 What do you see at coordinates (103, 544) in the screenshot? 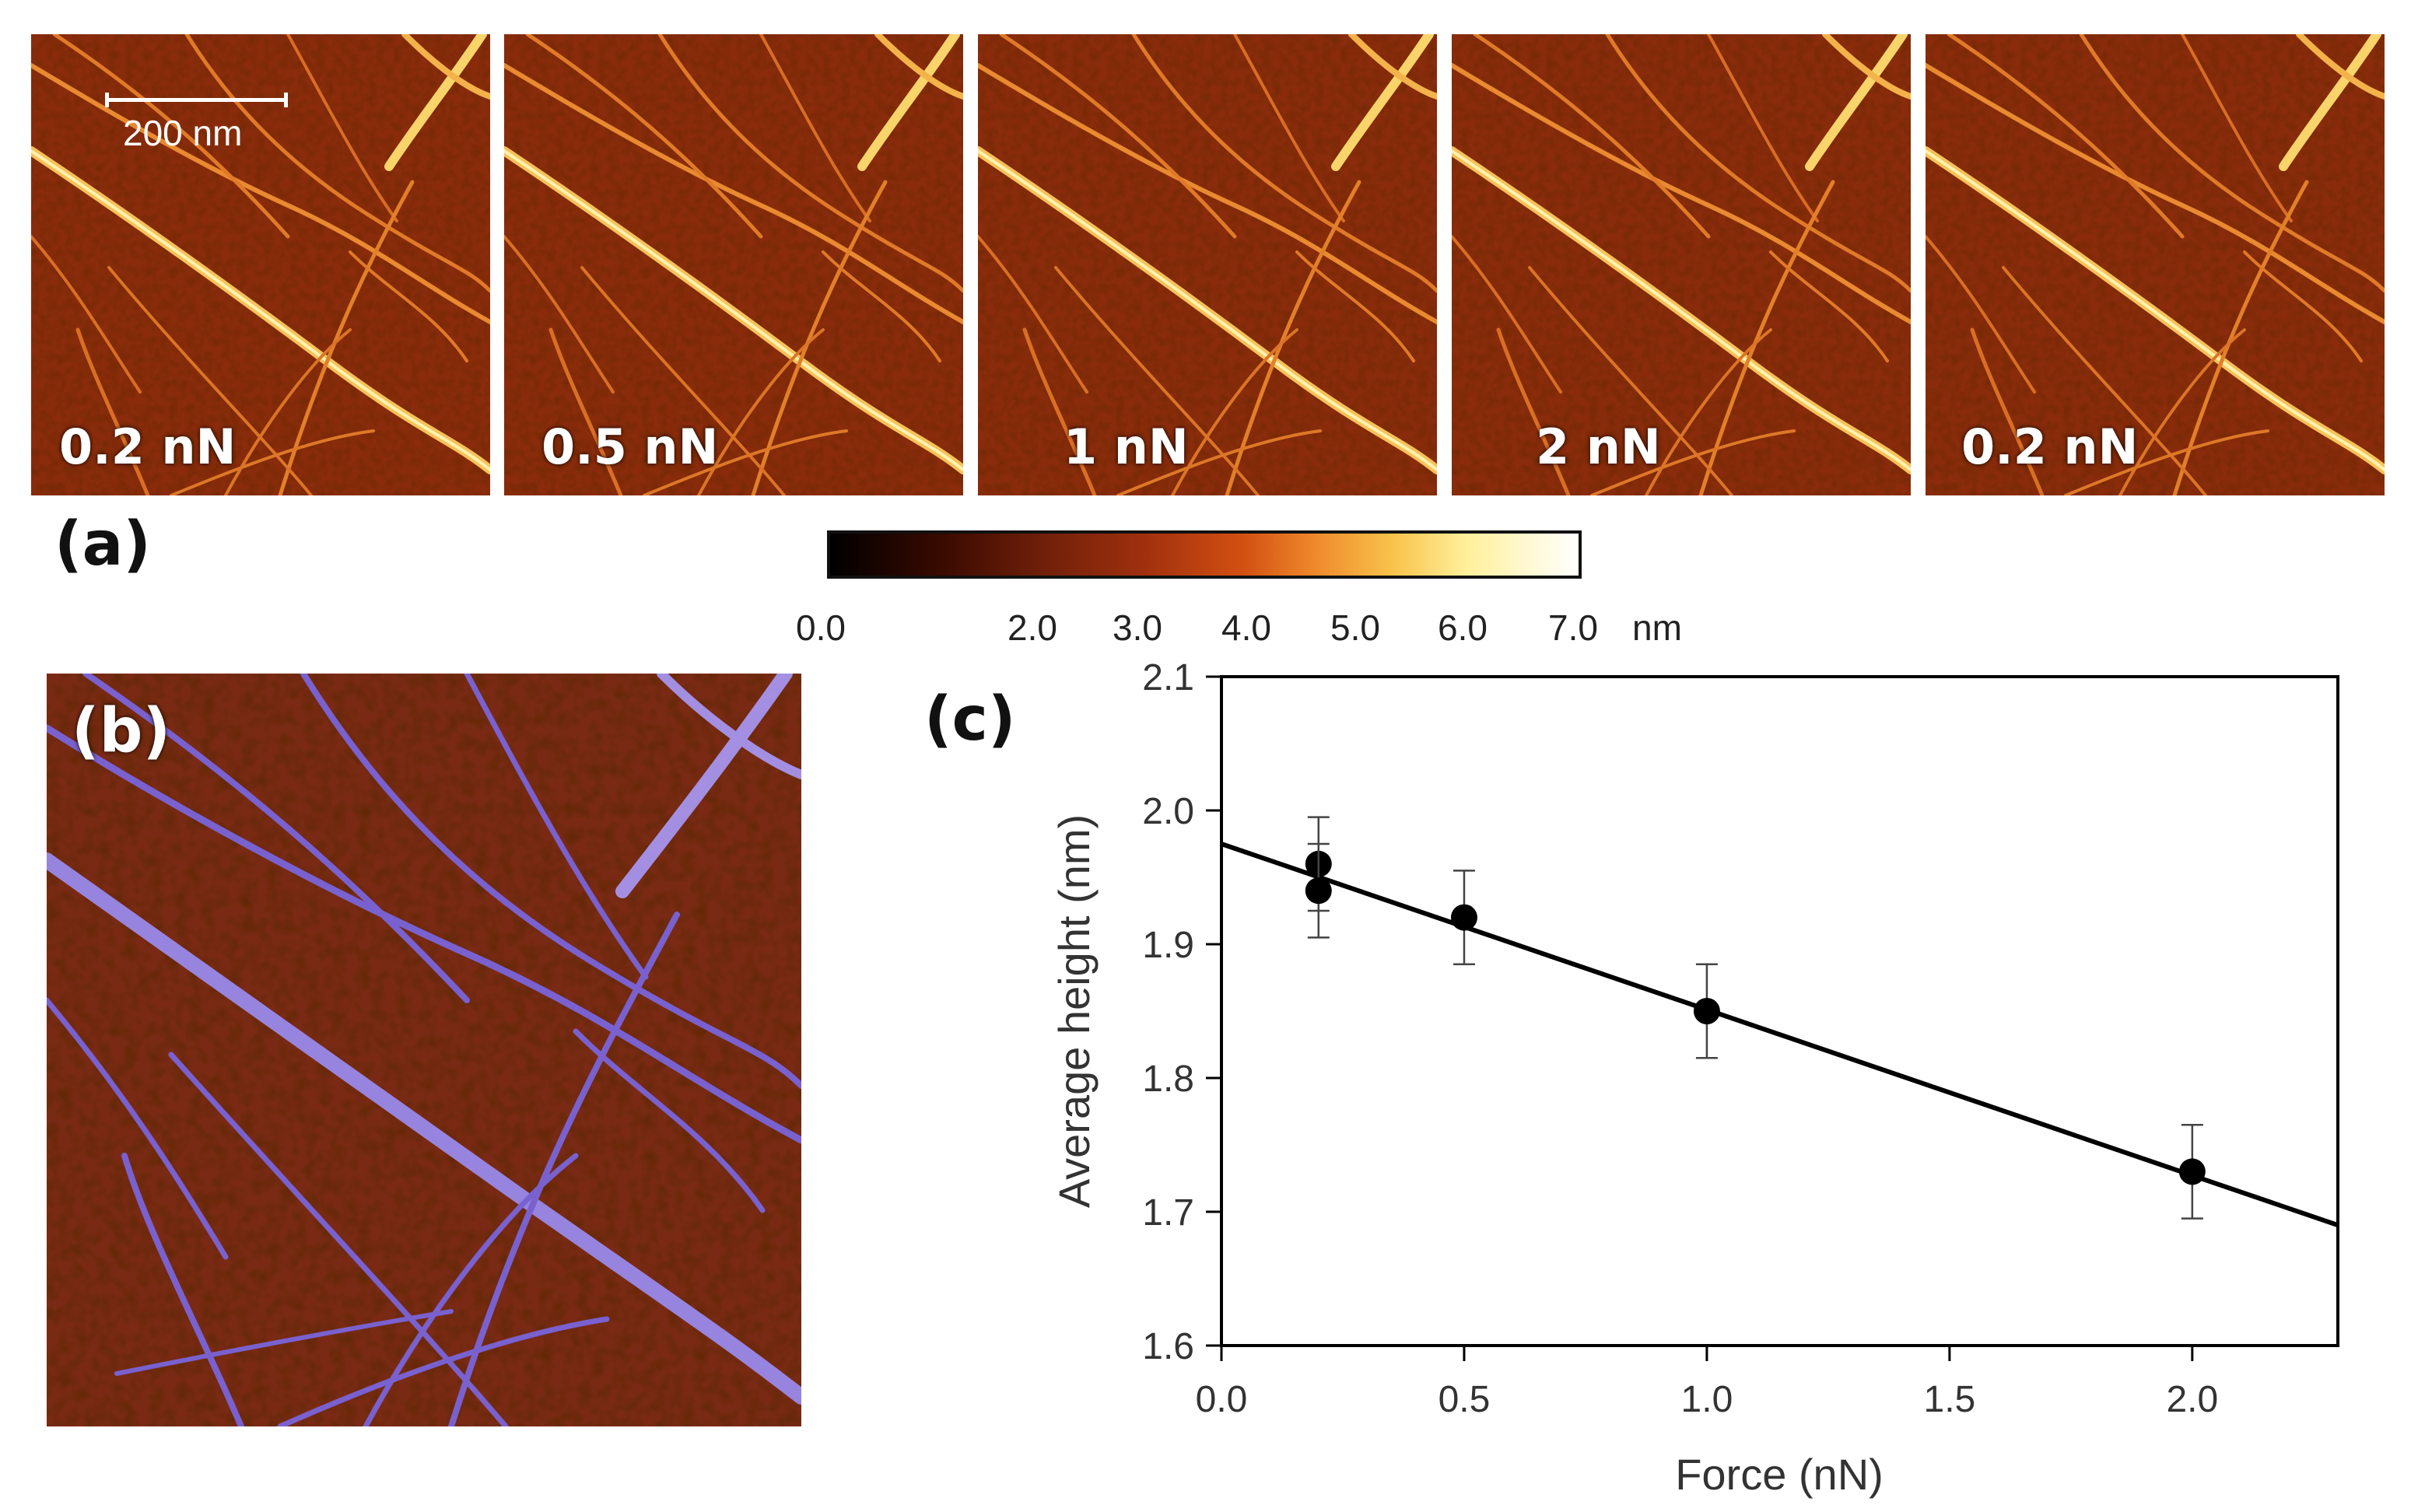
I see `panel-label-a: (a)` at bounding box center [103, 544].